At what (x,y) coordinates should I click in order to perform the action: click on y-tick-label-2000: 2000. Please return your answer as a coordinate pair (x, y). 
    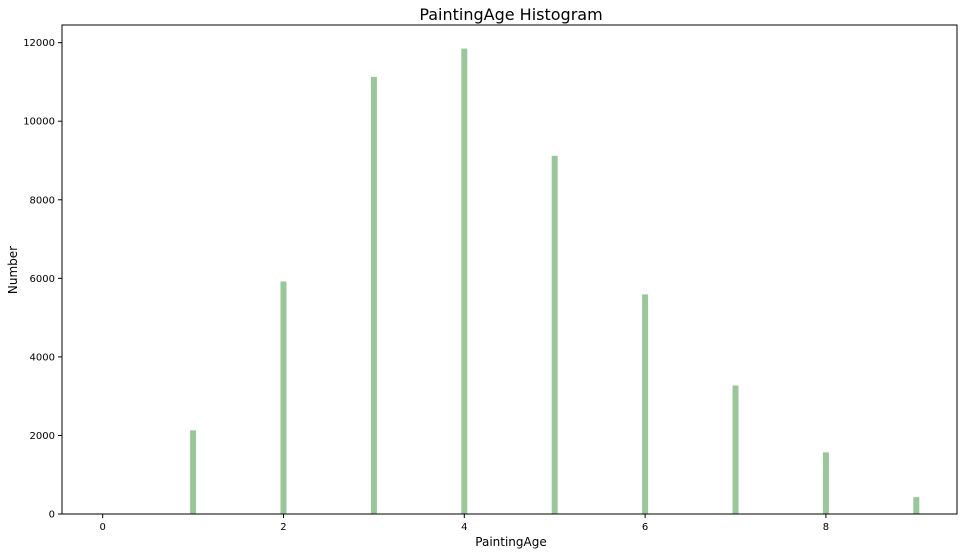
    Looking at the image, I should click on (42, 436).